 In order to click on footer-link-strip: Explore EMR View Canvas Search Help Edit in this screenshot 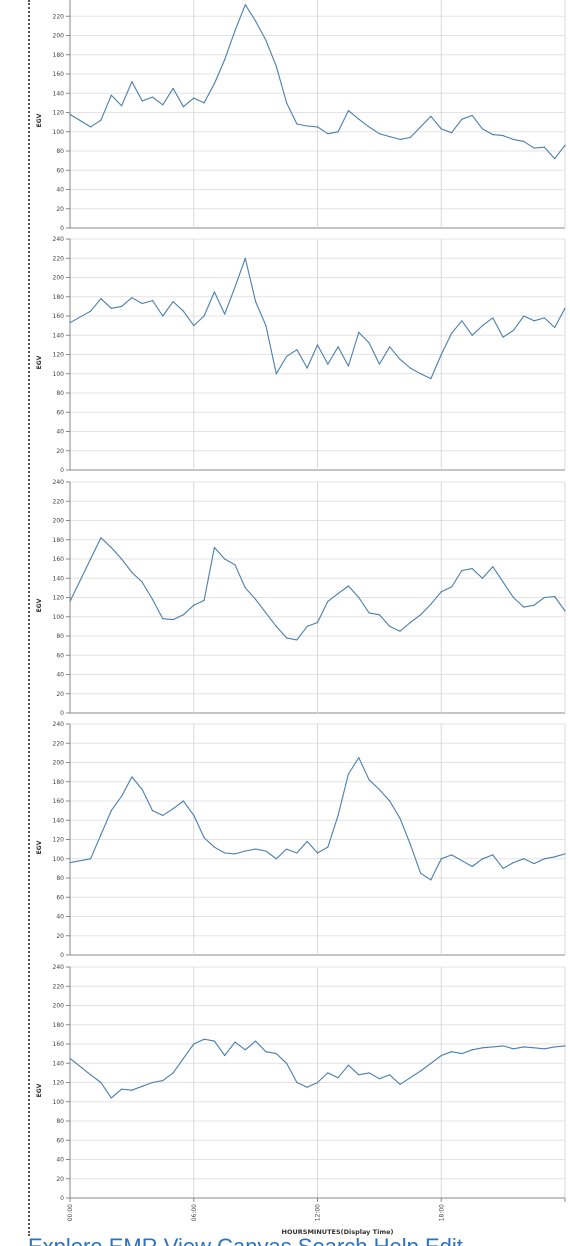, I will do `click(288, 1241)`.